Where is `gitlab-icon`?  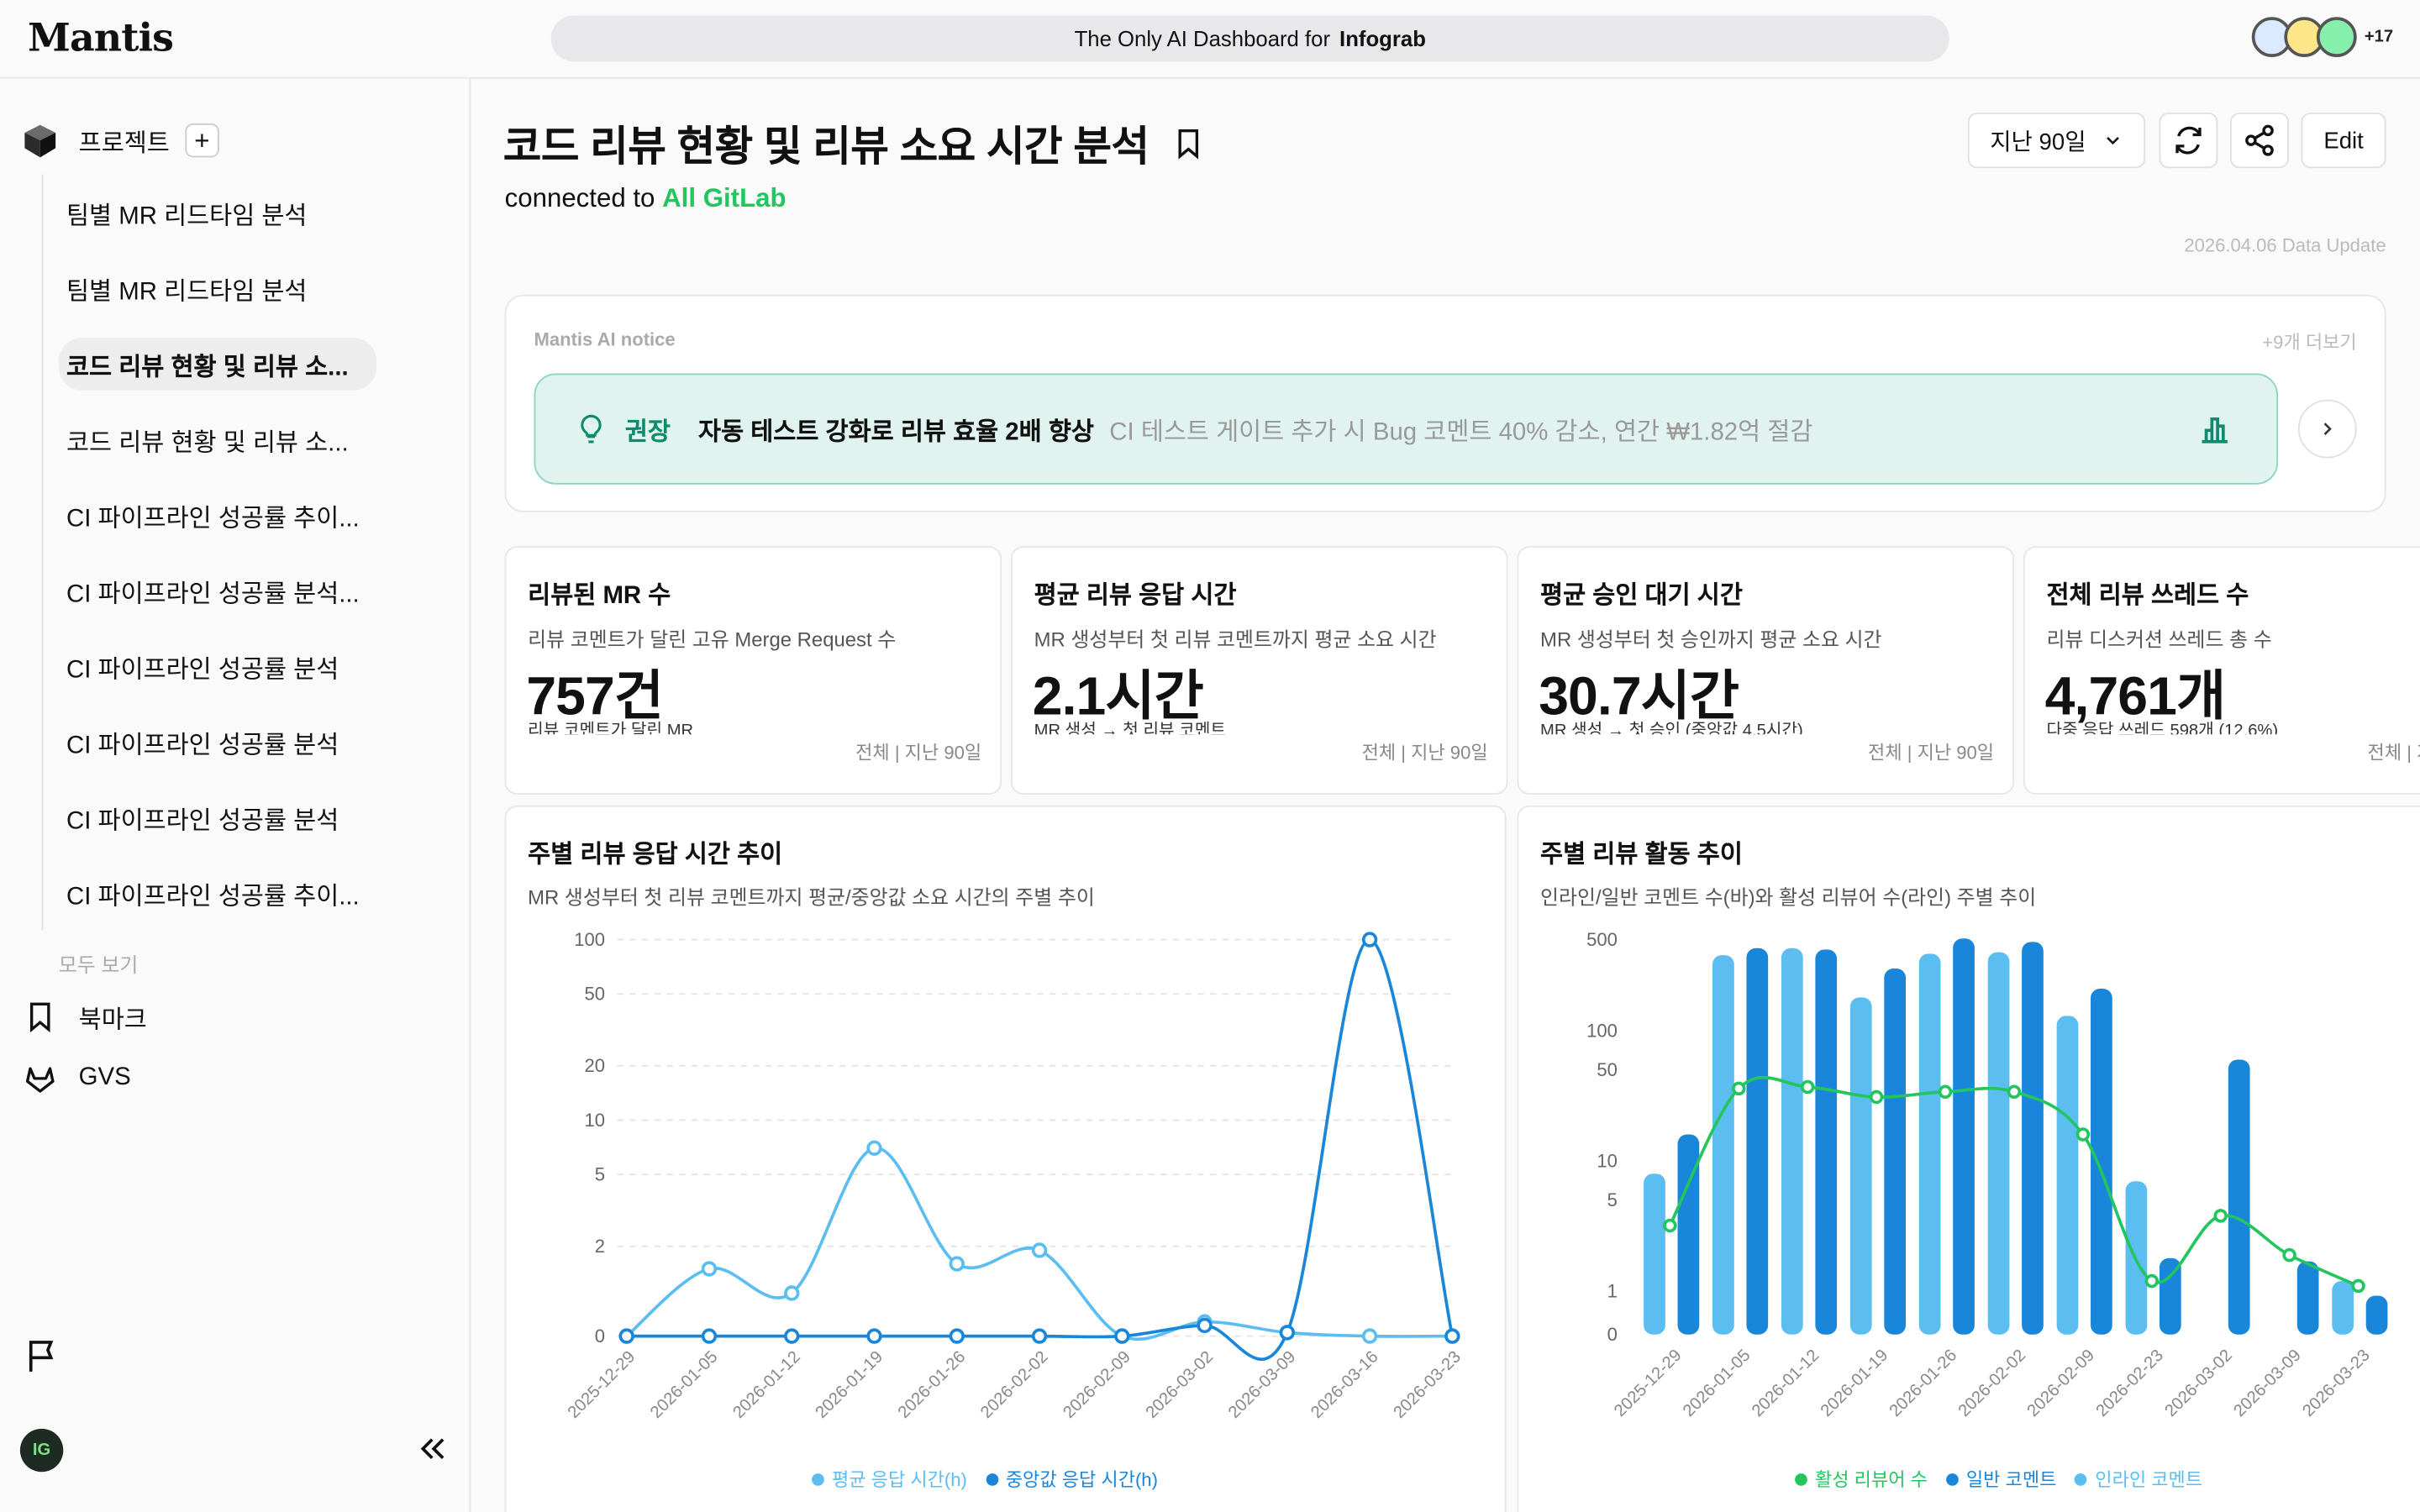 gitlab-icon is located at coordinates (40, 1080).